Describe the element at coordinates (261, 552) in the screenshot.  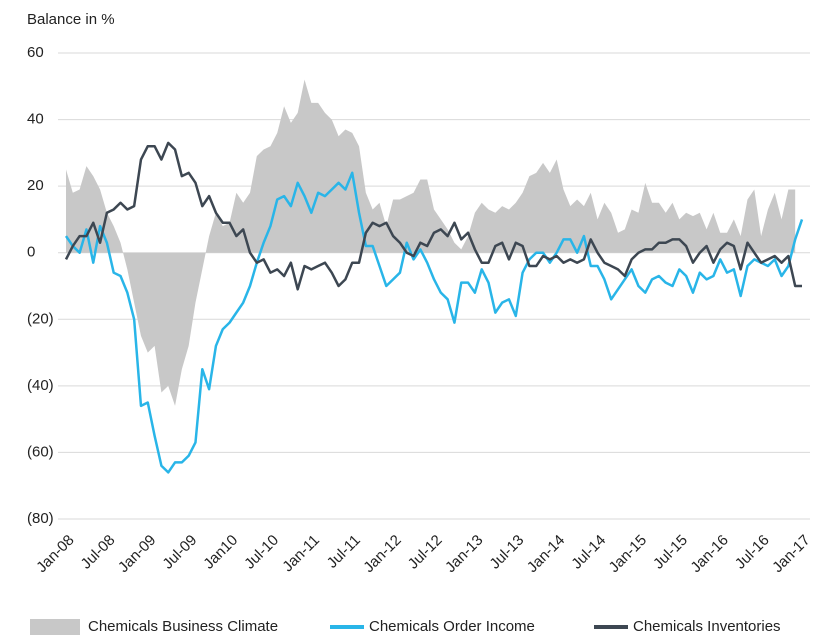
I see `x-tick-label: Jul-10` at that location.